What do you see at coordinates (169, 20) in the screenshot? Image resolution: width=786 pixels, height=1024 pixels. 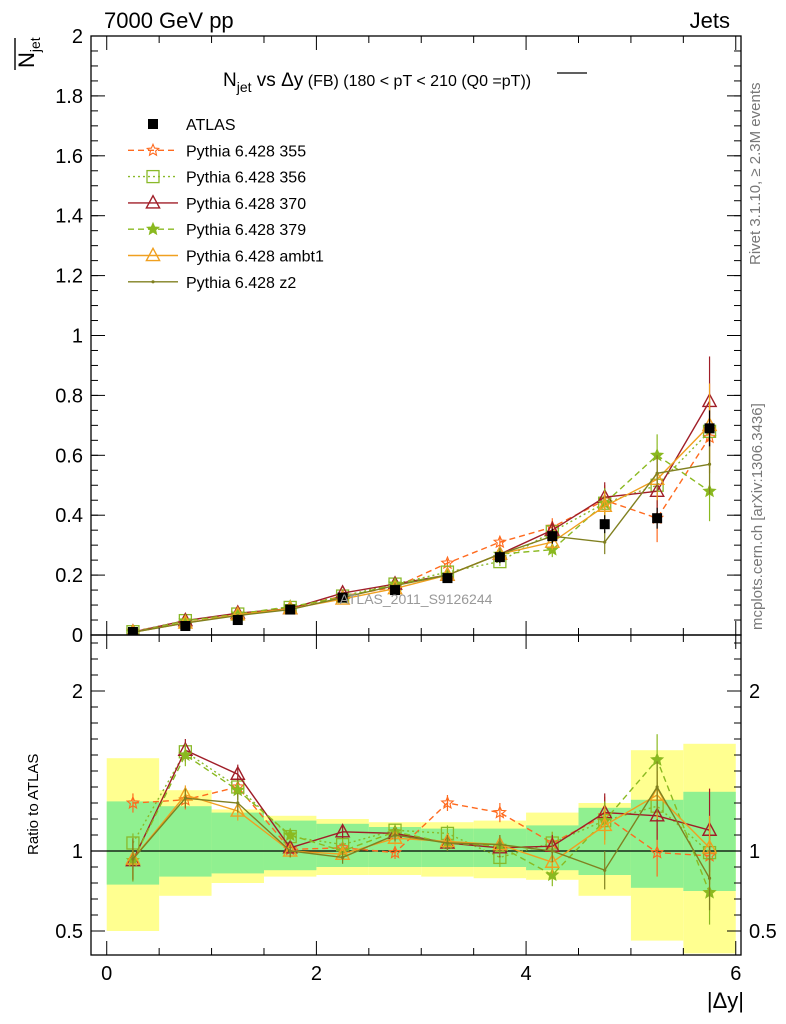 I see `header-left: 7000 GeV pp` at bounding box center [169, 20].